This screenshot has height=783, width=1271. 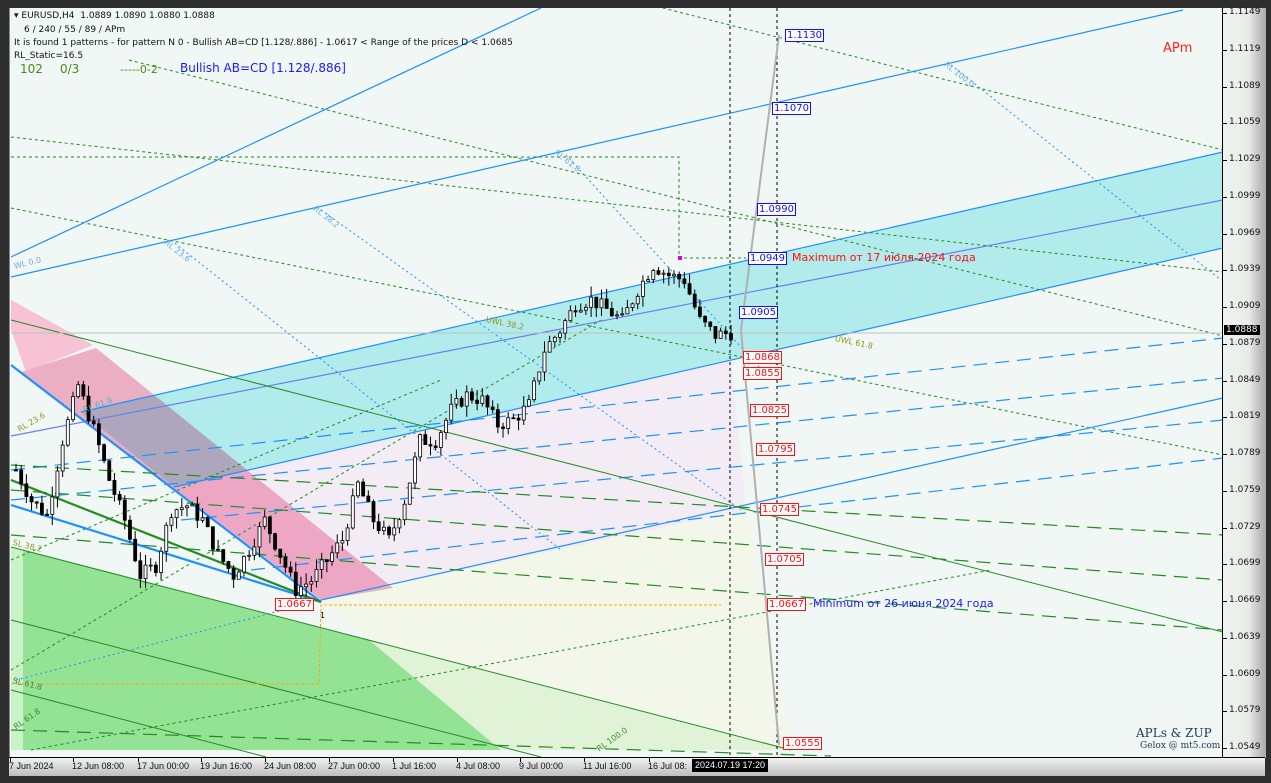 What do you see at coordinates (1245, 159) in the screenshot?
I see `y-tick-label: 1.1029` at bounding box center [1245, 159].